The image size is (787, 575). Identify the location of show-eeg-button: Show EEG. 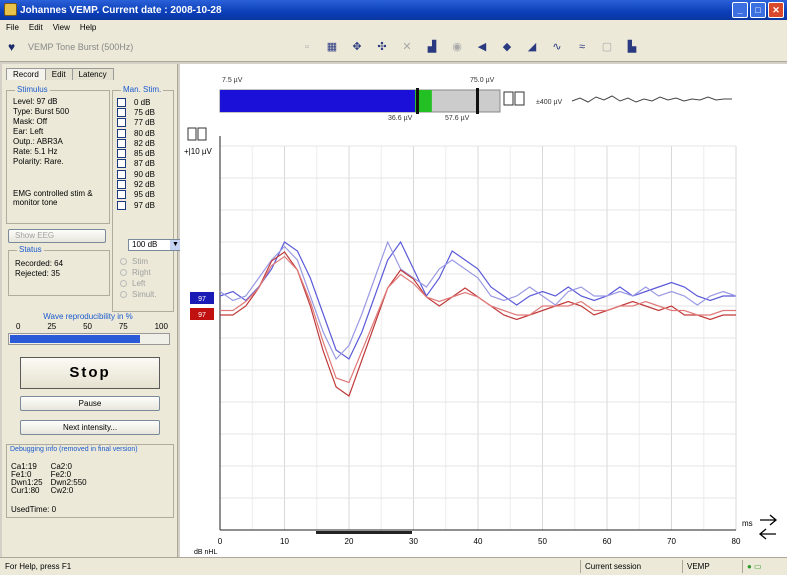
(57, 236).